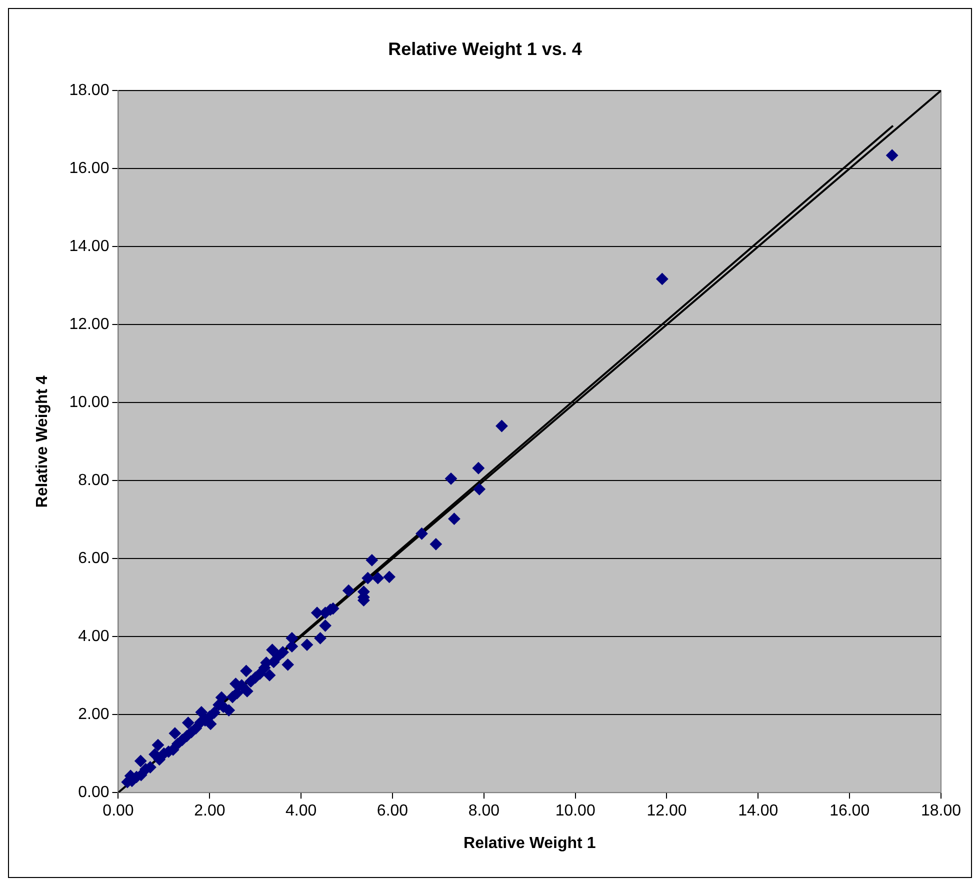 Image resolution: width=980 pixels, height=886 pixels. I want to click on y-tick-label: 10.00, so click(89, 403).